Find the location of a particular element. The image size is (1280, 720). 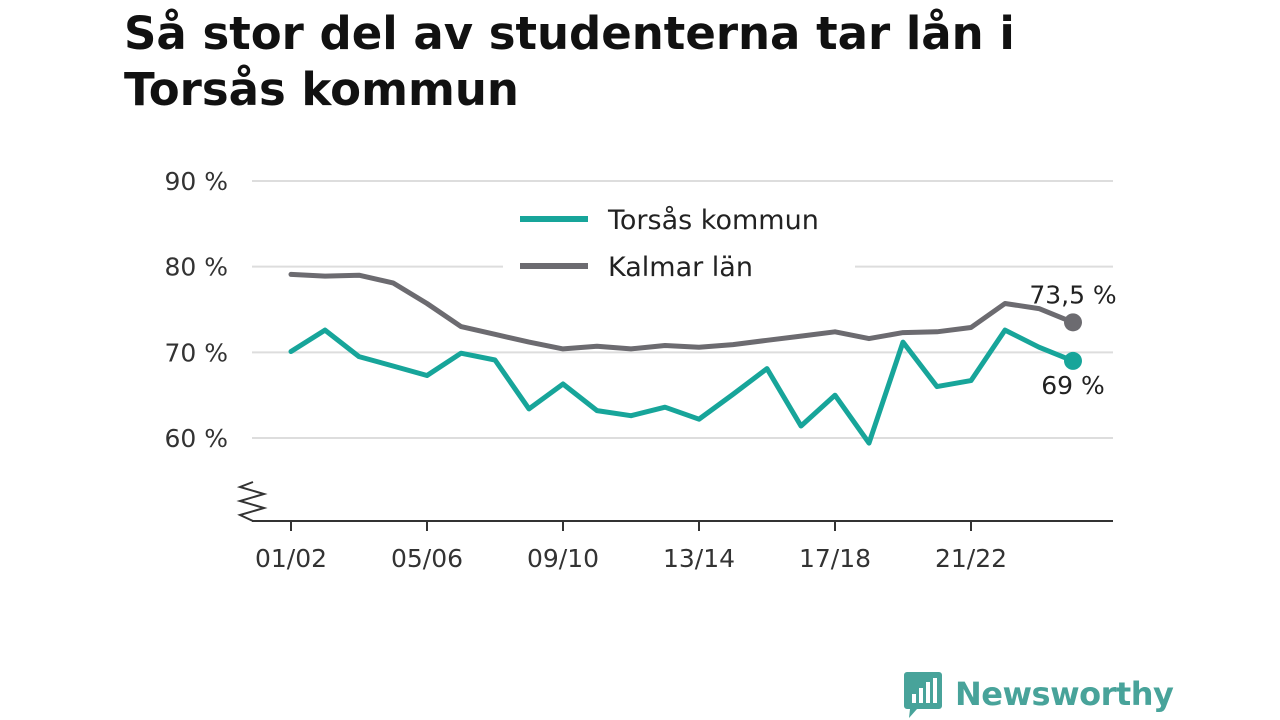

y-tick-label: 60 % is located at coordinates (196, 438).